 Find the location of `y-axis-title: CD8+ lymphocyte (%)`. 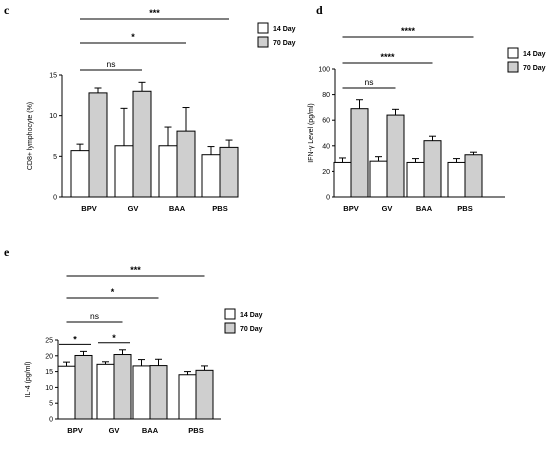

y-axis-title: CD8+ lymphocyte (%) is located at coordinates (30, 136).